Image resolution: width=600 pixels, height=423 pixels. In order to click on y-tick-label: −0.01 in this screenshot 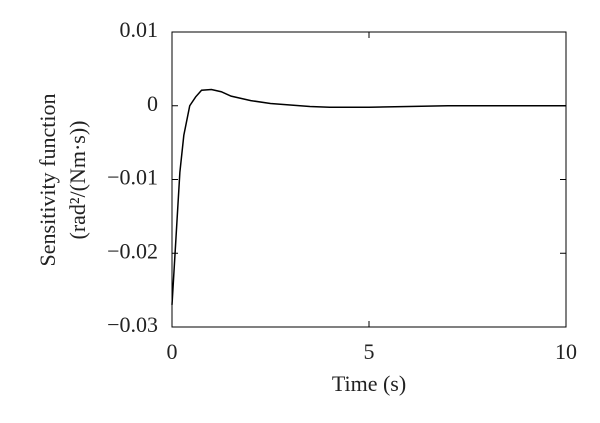, I will do `click(132, 177)`.